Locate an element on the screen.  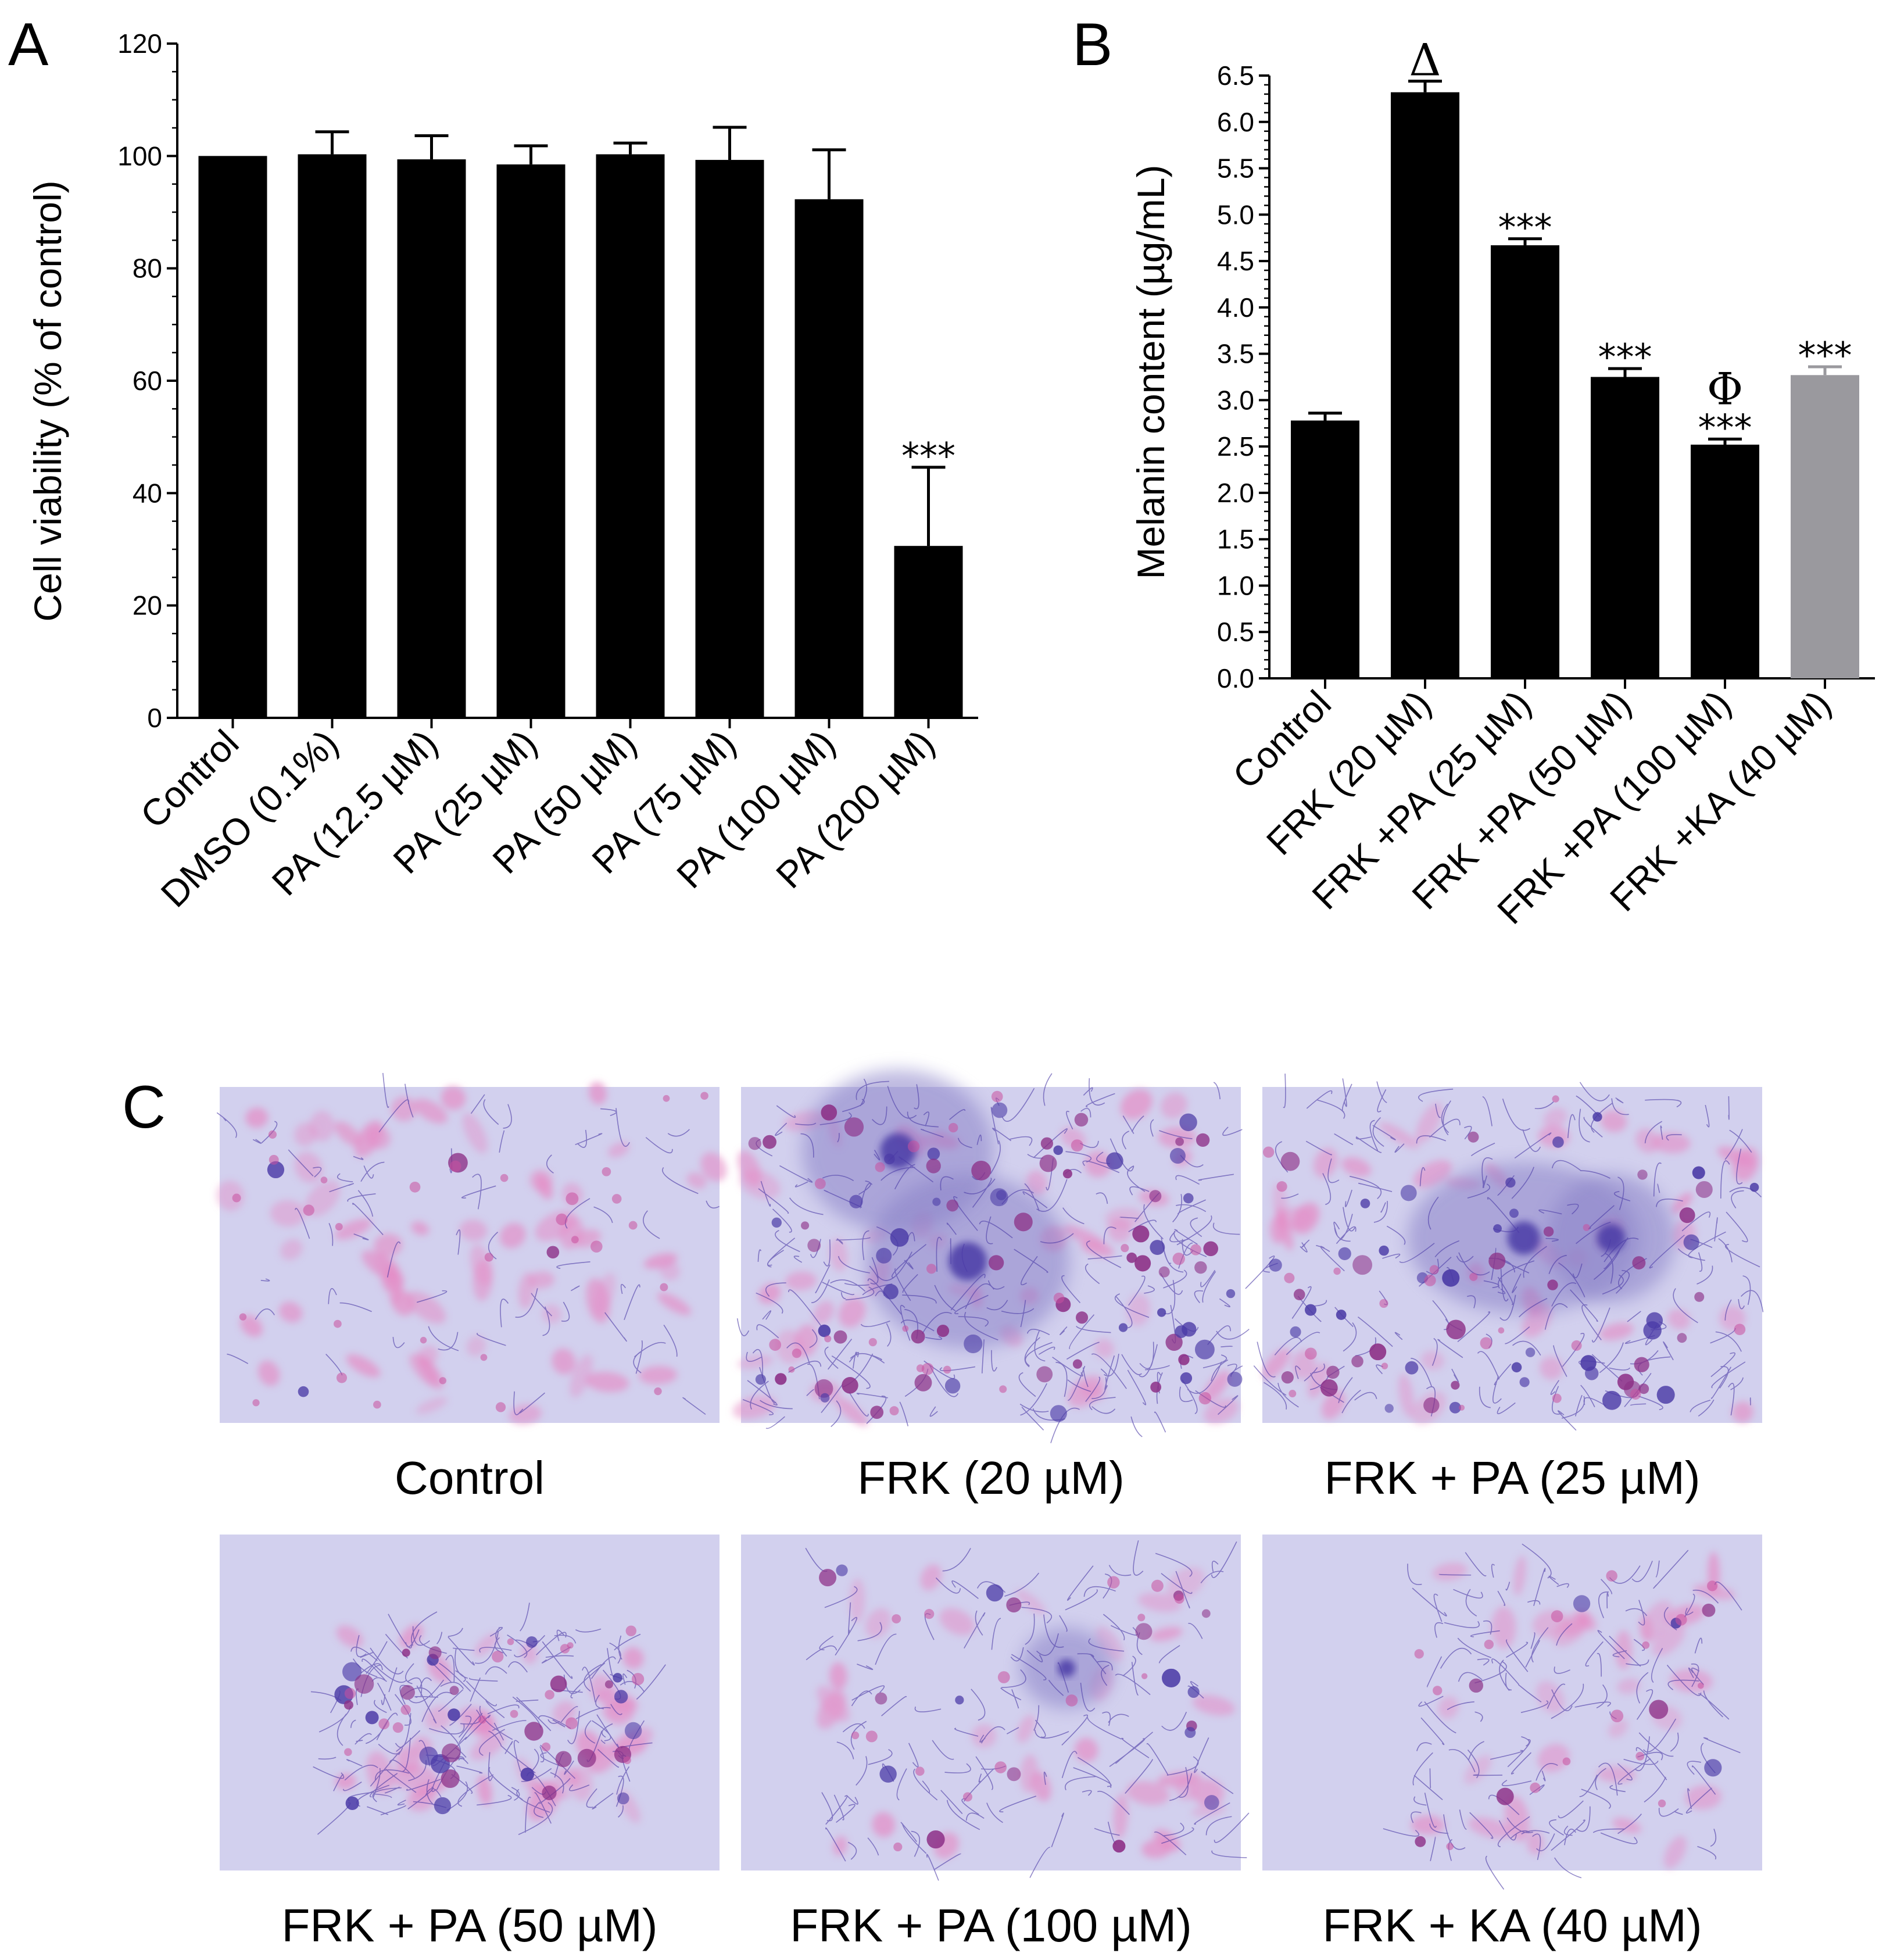
panel-label-c: C is located at coordinates (144, 1107).